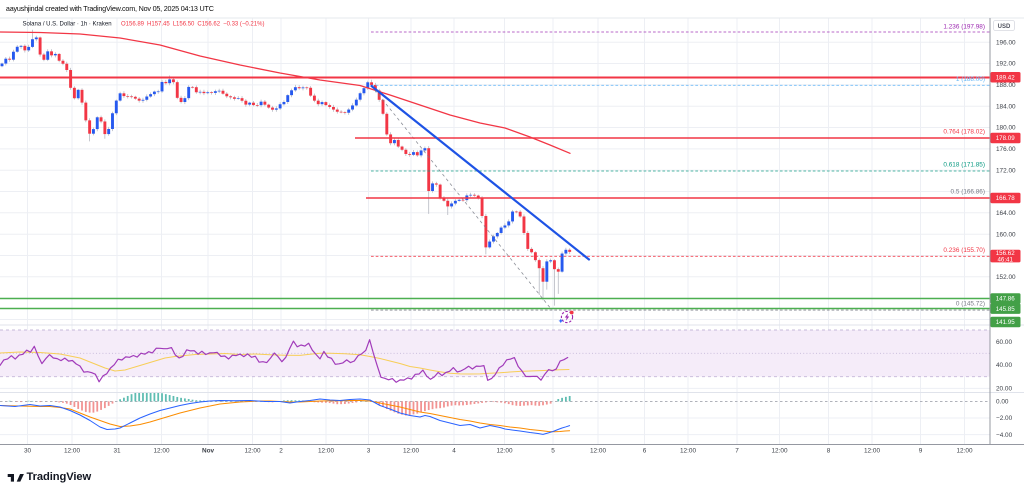  Describe the element at coordinates (921, 451) in the screenshot. I see `svg-text: 9` at that location.